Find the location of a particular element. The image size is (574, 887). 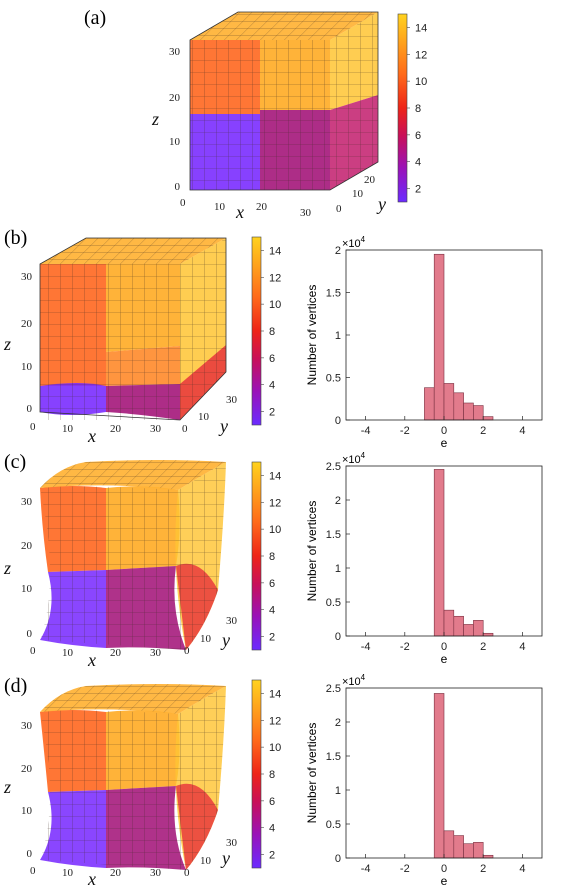

colorbar-tick-label: 10 is located at coordinates (421, 82).